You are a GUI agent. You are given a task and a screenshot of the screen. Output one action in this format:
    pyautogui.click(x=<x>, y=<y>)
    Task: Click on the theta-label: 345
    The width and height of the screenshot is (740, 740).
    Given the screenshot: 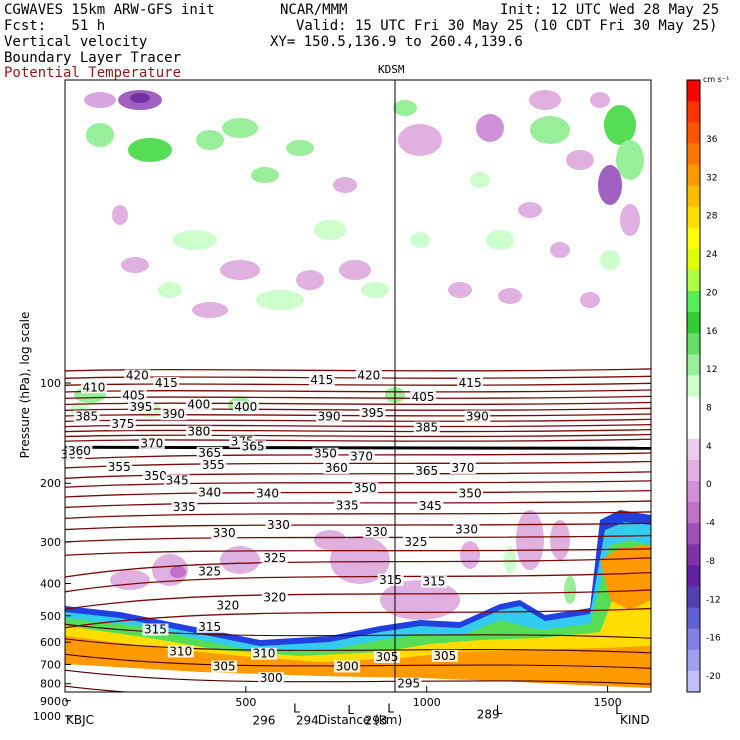 What is the action you would take?
    pyautogui.click(x=177, y=480)
    